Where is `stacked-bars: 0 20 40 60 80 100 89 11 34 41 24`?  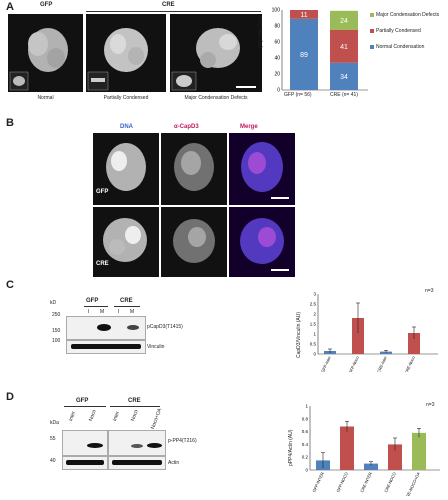 stacked-bars: 0 20 40 60 80 100 89 11 34 41 24 is located at coordinates (320, 51).